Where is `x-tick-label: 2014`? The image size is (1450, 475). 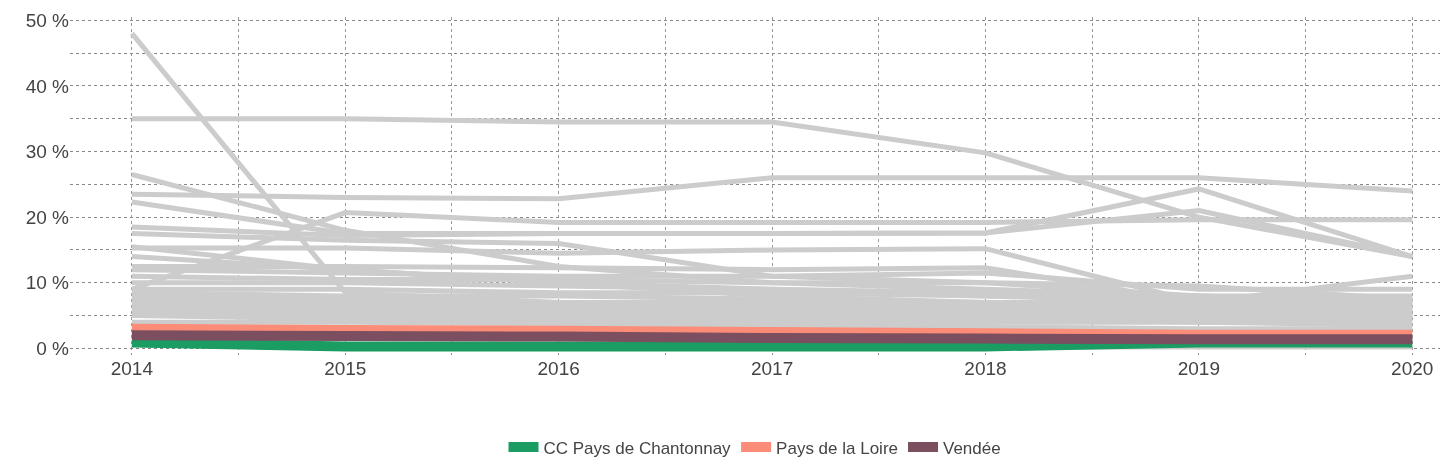 x-tick-label: 2014 is located at coordinates (132, 368).